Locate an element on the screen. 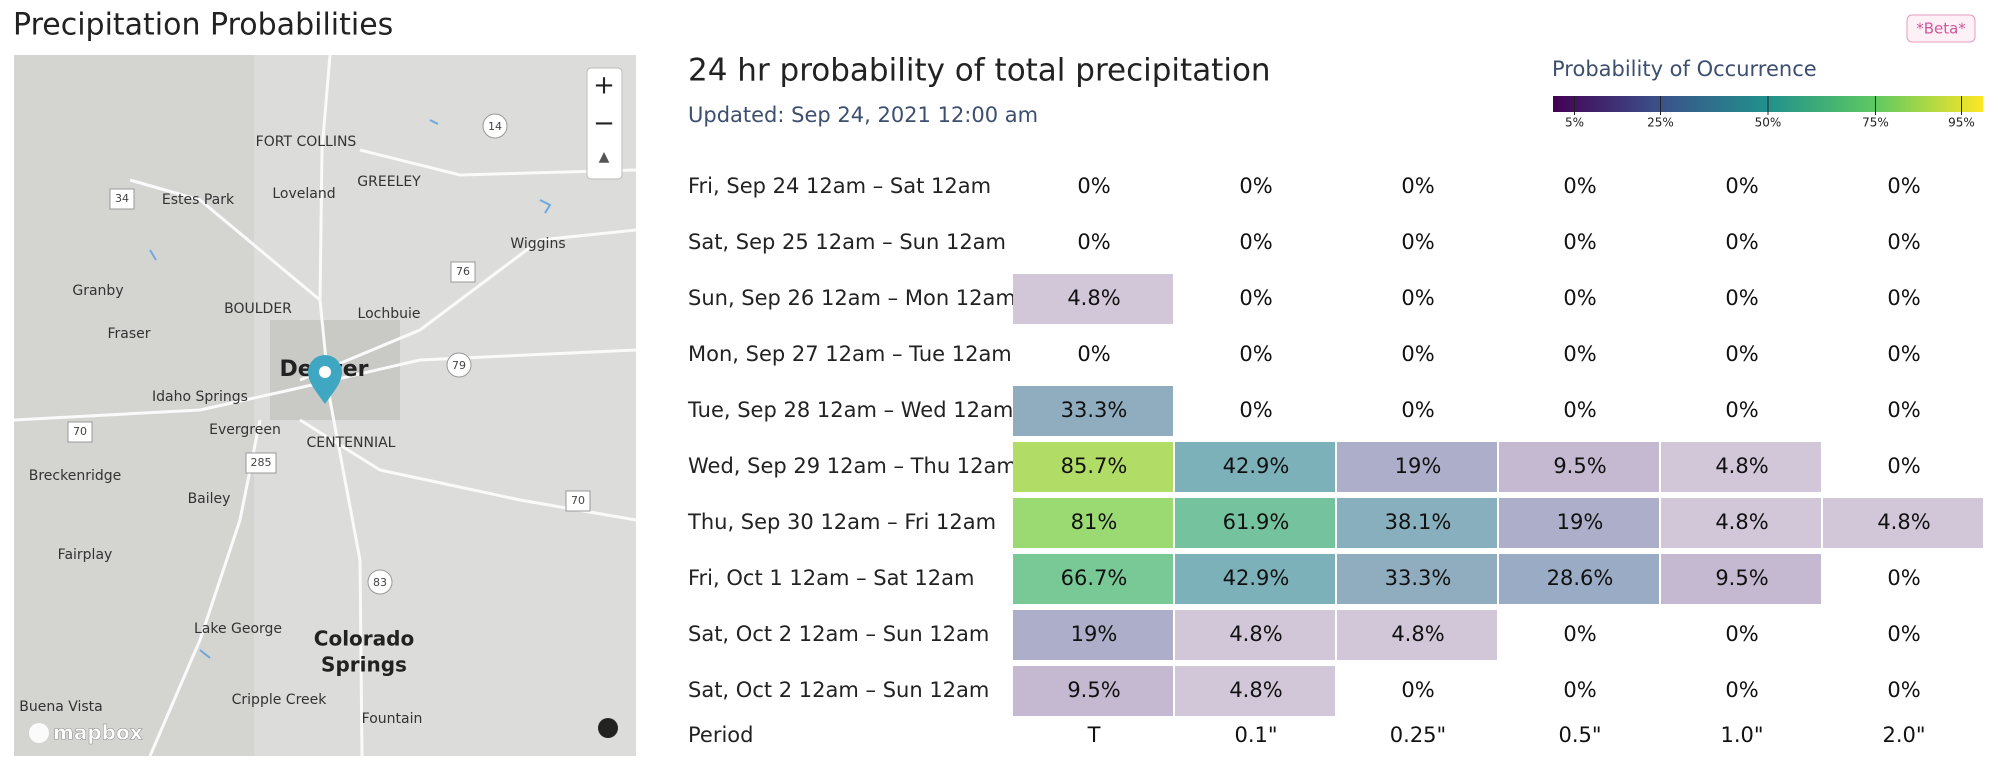  map-label: GREELEY is located at coordinates (389, 182).